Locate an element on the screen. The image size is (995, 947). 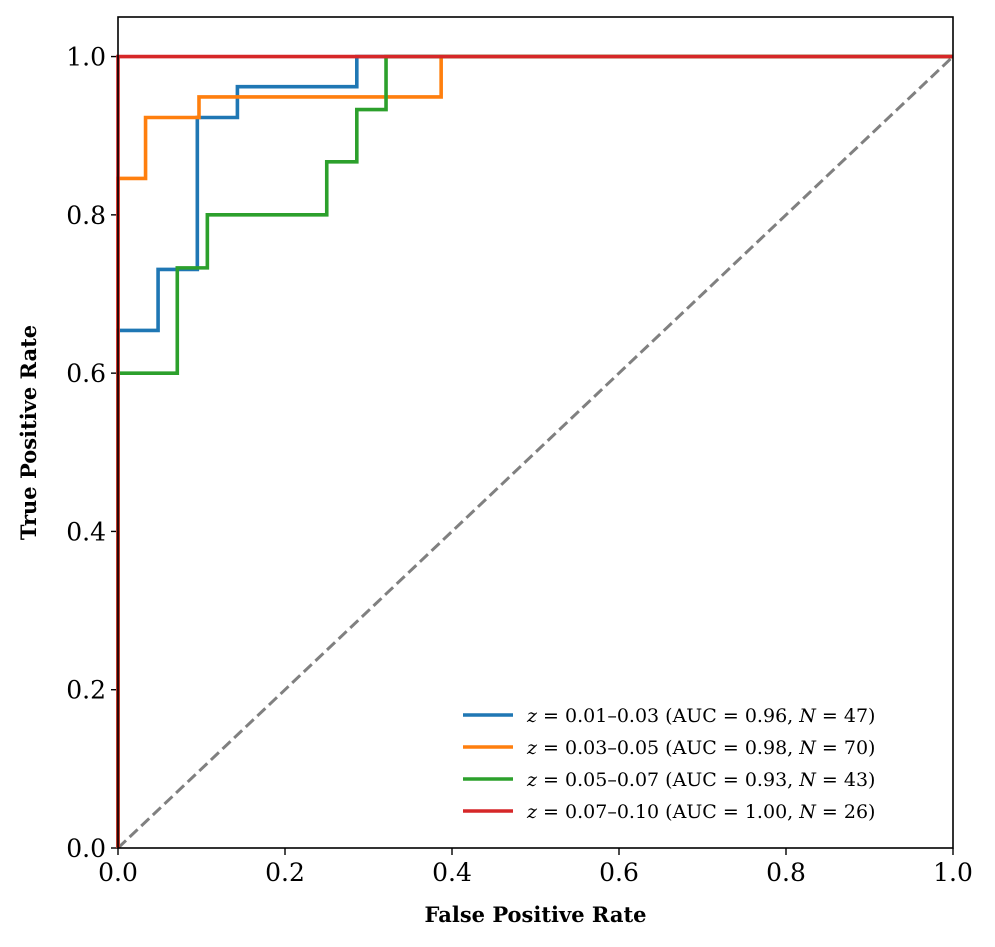
legend-entry-3: z = 0.05–0.07 (AUC = 0.93, N = 43) is located at coordinates (700, 780).